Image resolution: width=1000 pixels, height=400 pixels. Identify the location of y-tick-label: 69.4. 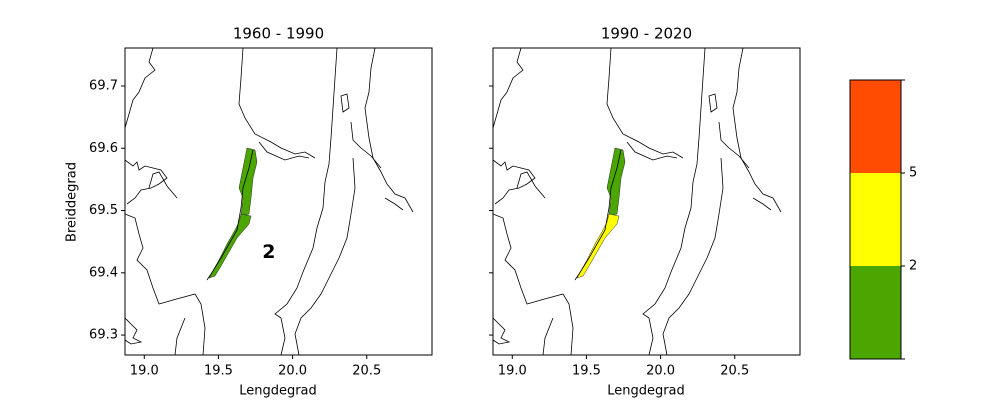
(103, 272).